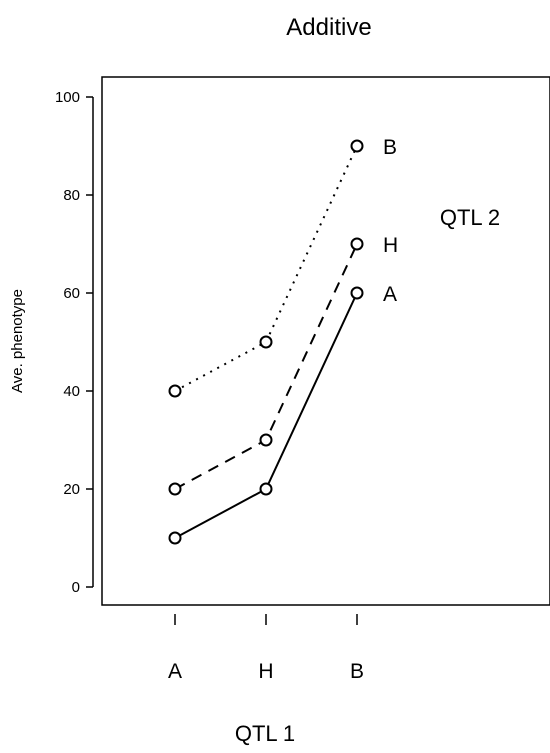 The image size is (550, 753). What do you see at coordinates (390, 294) in the screenshot?
I see `series-label: A` at bounding box center [390, 294].